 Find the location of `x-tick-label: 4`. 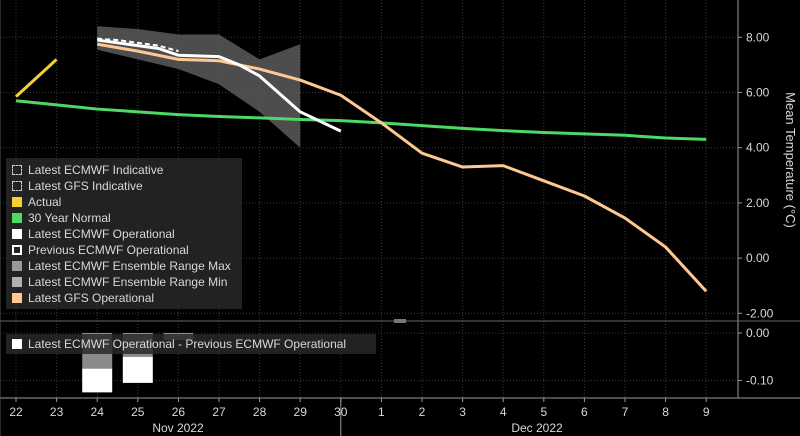

x-tick-label: 4 is located at coordinates (503, 412).